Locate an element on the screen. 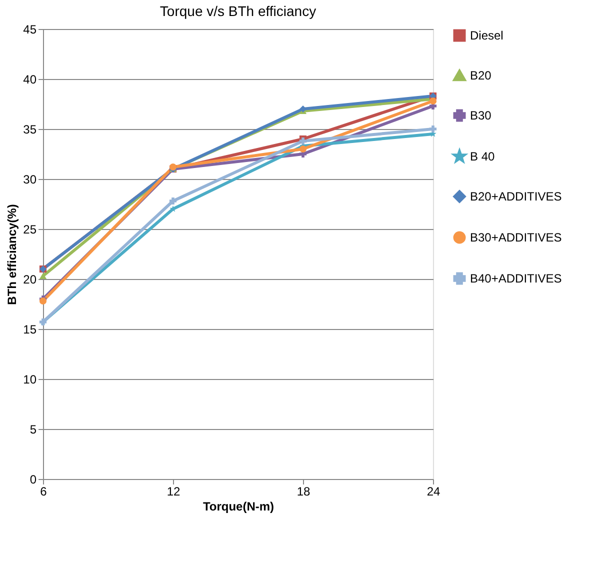  y-tick-label: 30 is located at coordinates (30, 179).